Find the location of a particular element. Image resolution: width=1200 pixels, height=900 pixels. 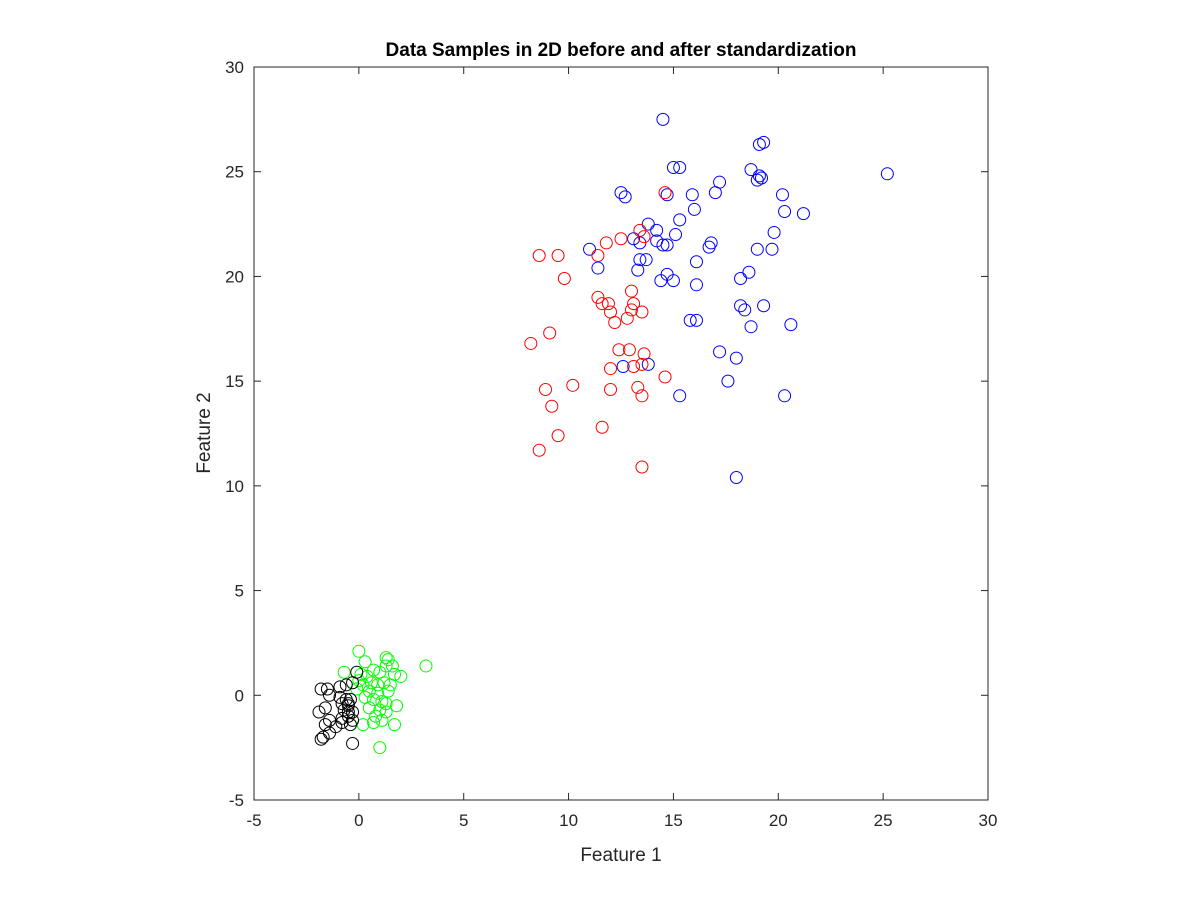

y-tick-label: 0 is located at coordinates (239, 695).